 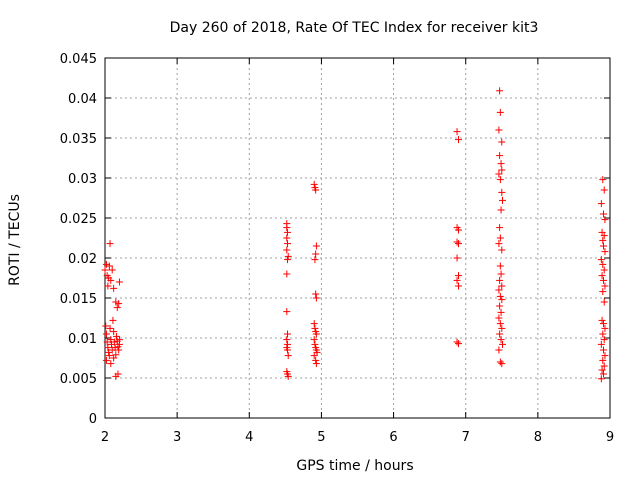 I want to click on x-axis-label: GPS time / hours, so click(x=354, y=466).